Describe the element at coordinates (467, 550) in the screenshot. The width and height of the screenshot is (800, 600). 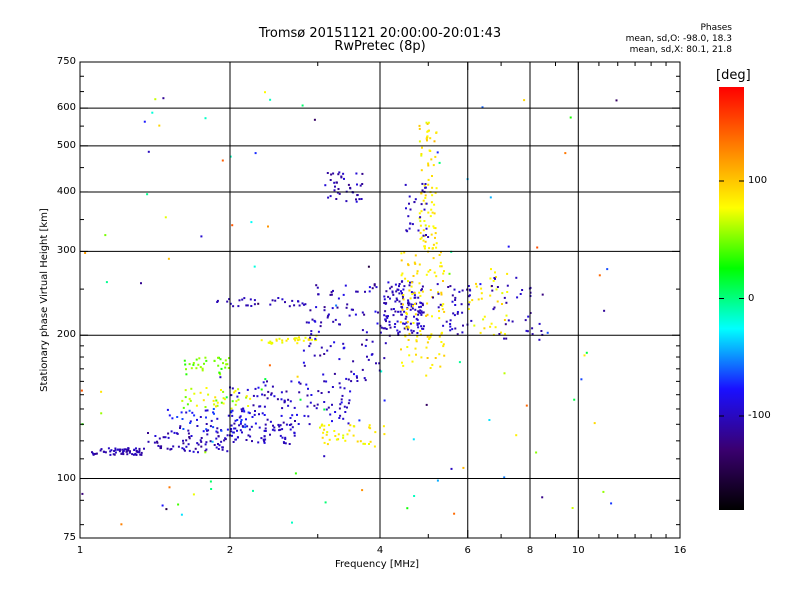
I see `x-tick-label: 6` at that location.